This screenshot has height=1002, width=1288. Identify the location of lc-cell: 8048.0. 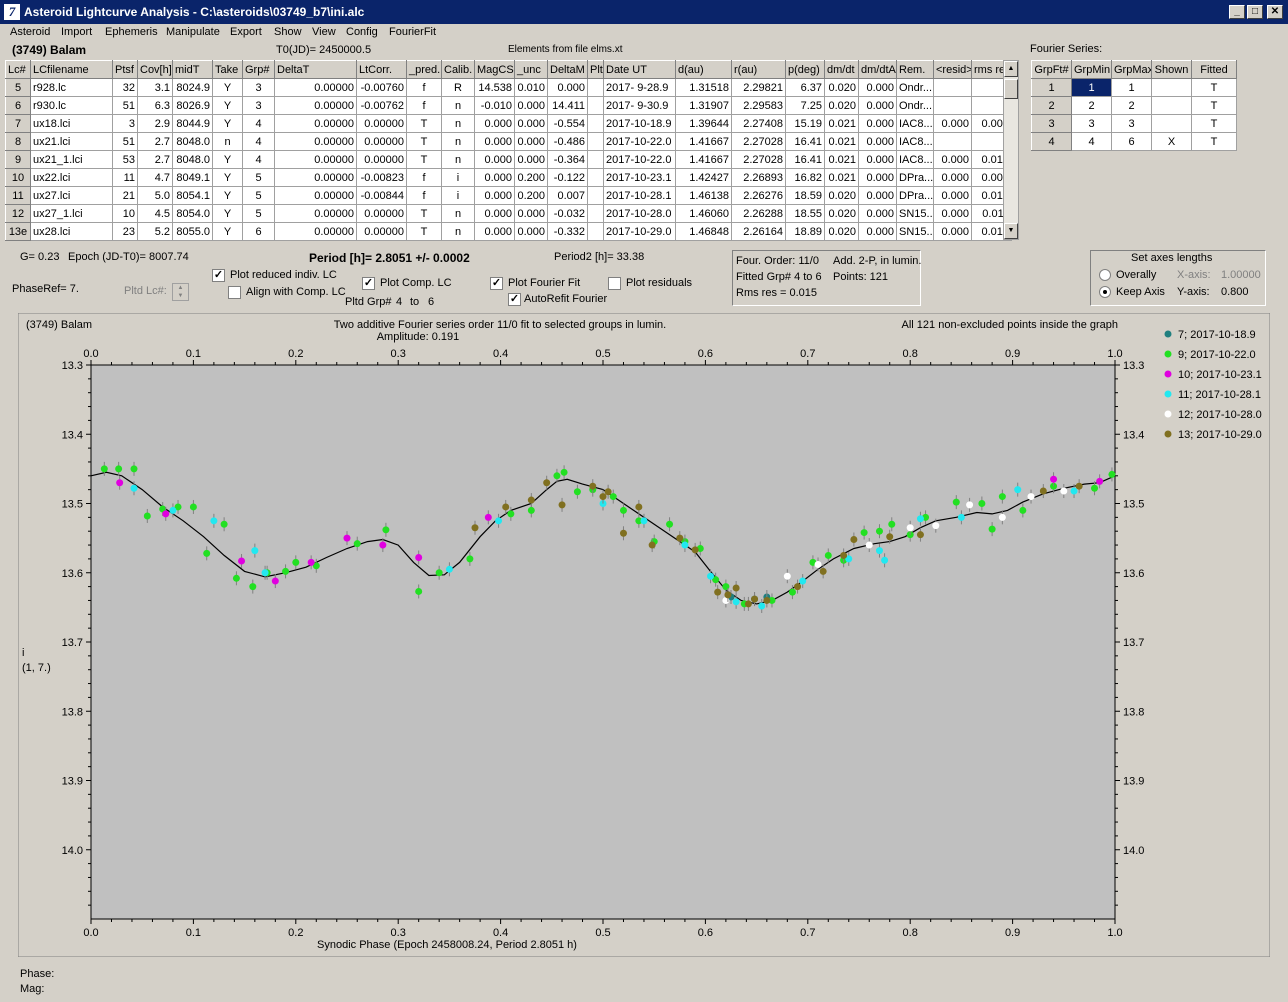
(192, 141).